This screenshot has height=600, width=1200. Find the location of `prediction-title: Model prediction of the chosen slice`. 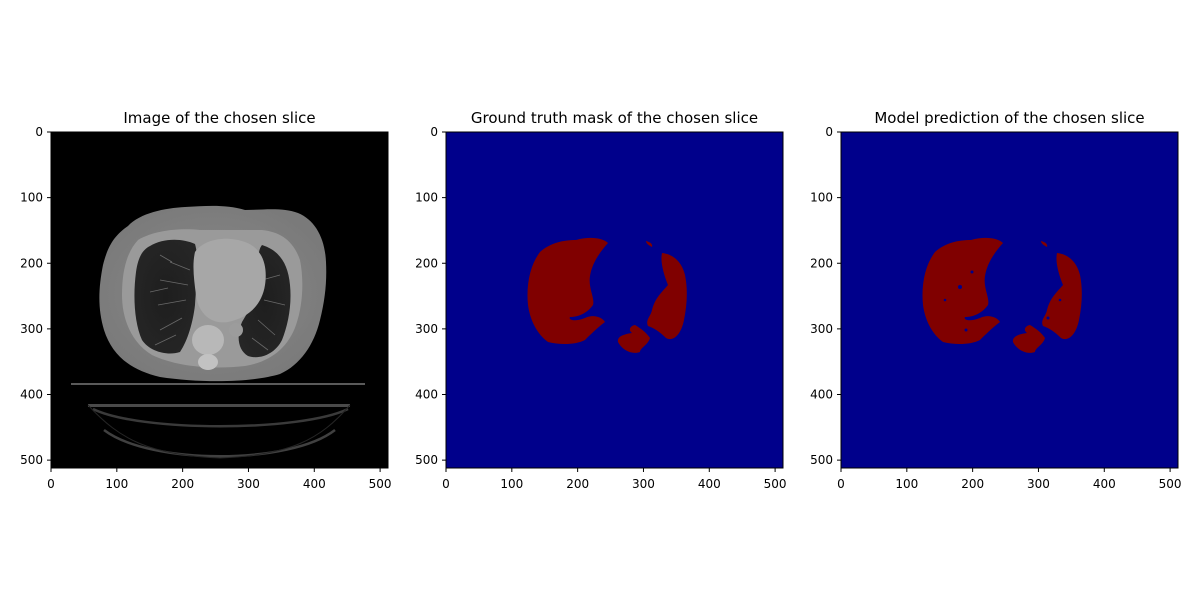

prediction-title: Model prediction of the chosen slice is located at coordinates (1009, 118).